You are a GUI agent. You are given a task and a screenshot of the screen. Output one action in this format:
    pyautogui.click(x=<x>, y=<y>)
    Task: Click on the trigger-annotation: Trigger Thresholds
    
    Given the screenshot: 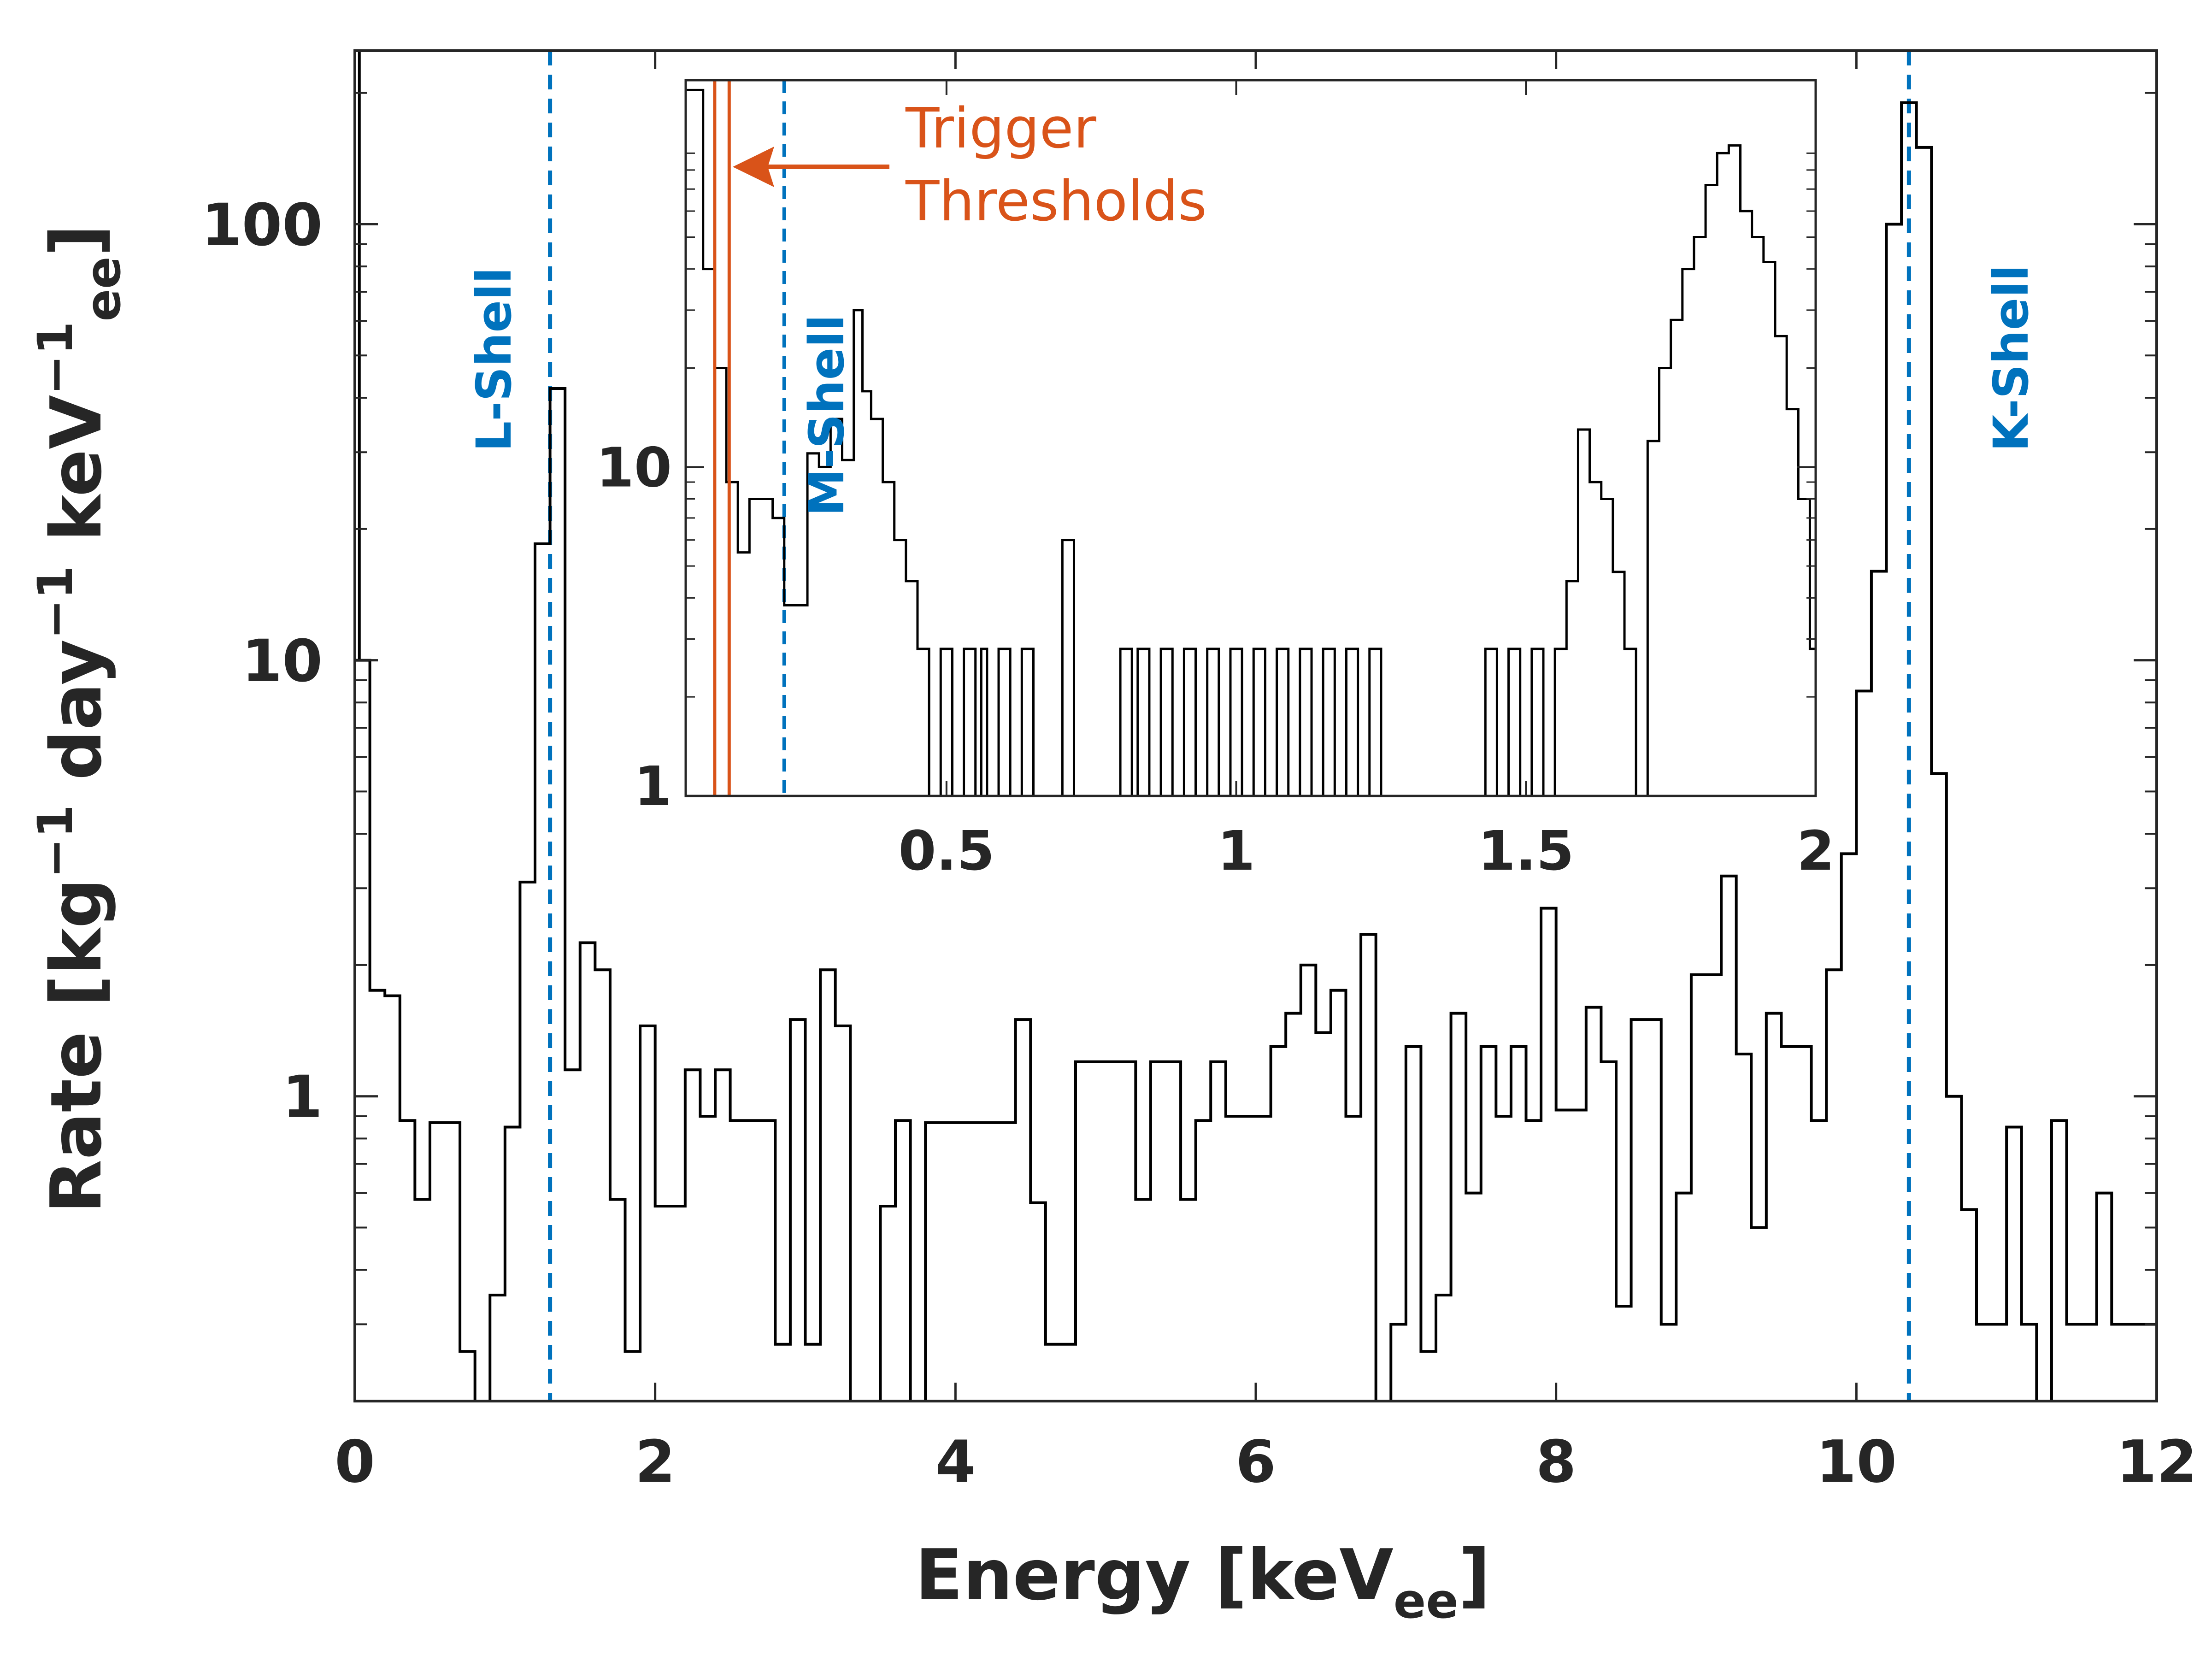 What is the action you would take?
    pyautogui.click(x=970, y=165)
    